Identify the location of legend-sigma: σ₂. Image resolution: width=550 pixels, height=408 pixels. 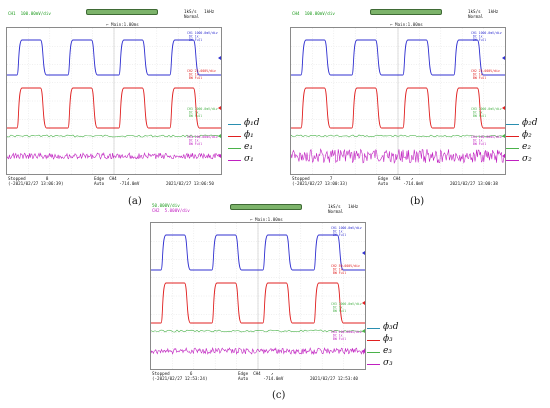
(527, 159).